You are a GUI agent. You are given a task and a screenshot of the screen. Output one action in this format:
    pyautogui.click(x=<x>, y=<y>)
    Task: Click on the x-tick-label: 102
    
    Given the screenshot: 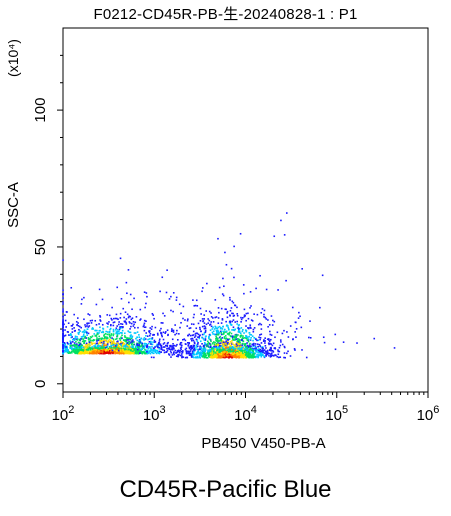 What is the action you would take?
    pyautogui.click(x=63, y=414)
    